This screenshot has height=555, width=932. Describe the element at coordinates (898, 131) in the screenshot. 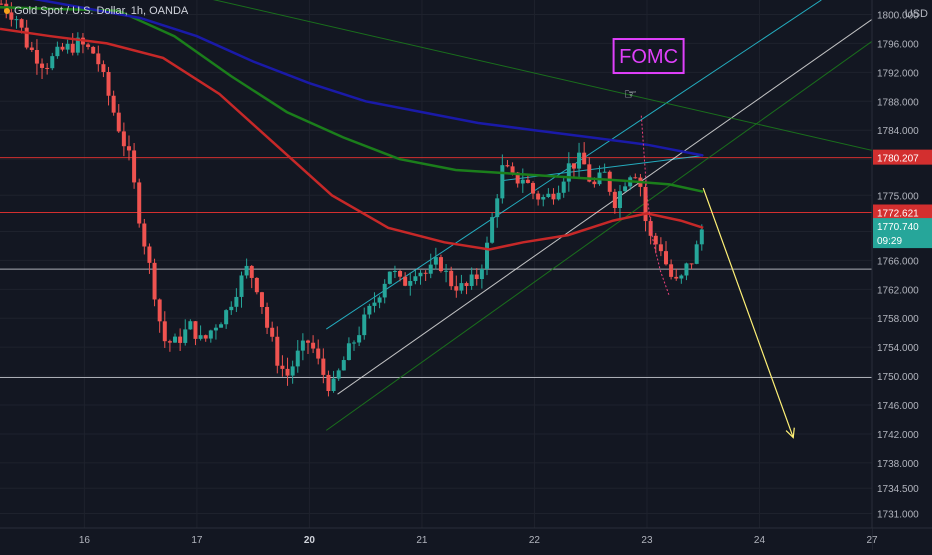

I see `price-tick-label: 1784.000` at that location.